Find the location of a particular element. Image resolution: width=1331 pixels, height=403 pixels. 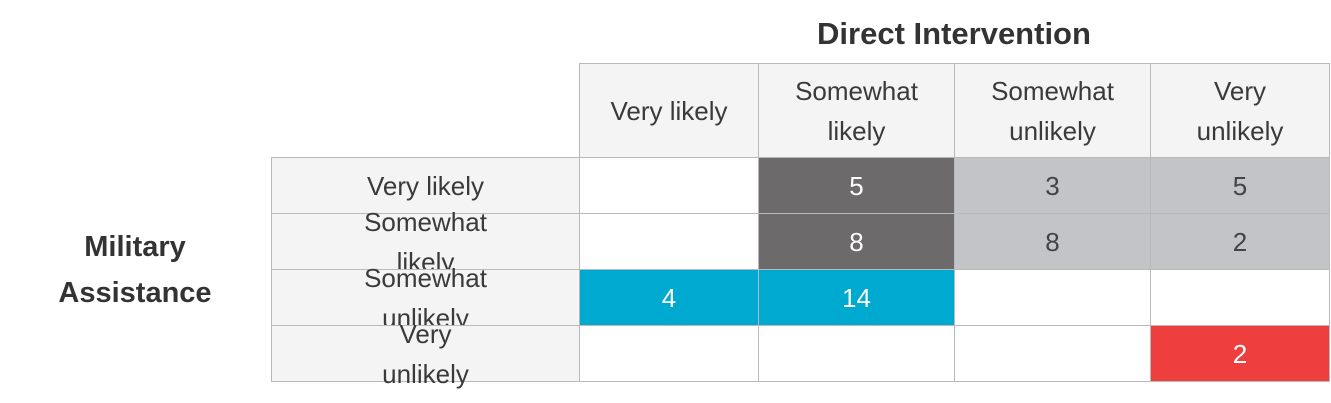

row-header: Very unlikely is located at coordinates (425, 354).